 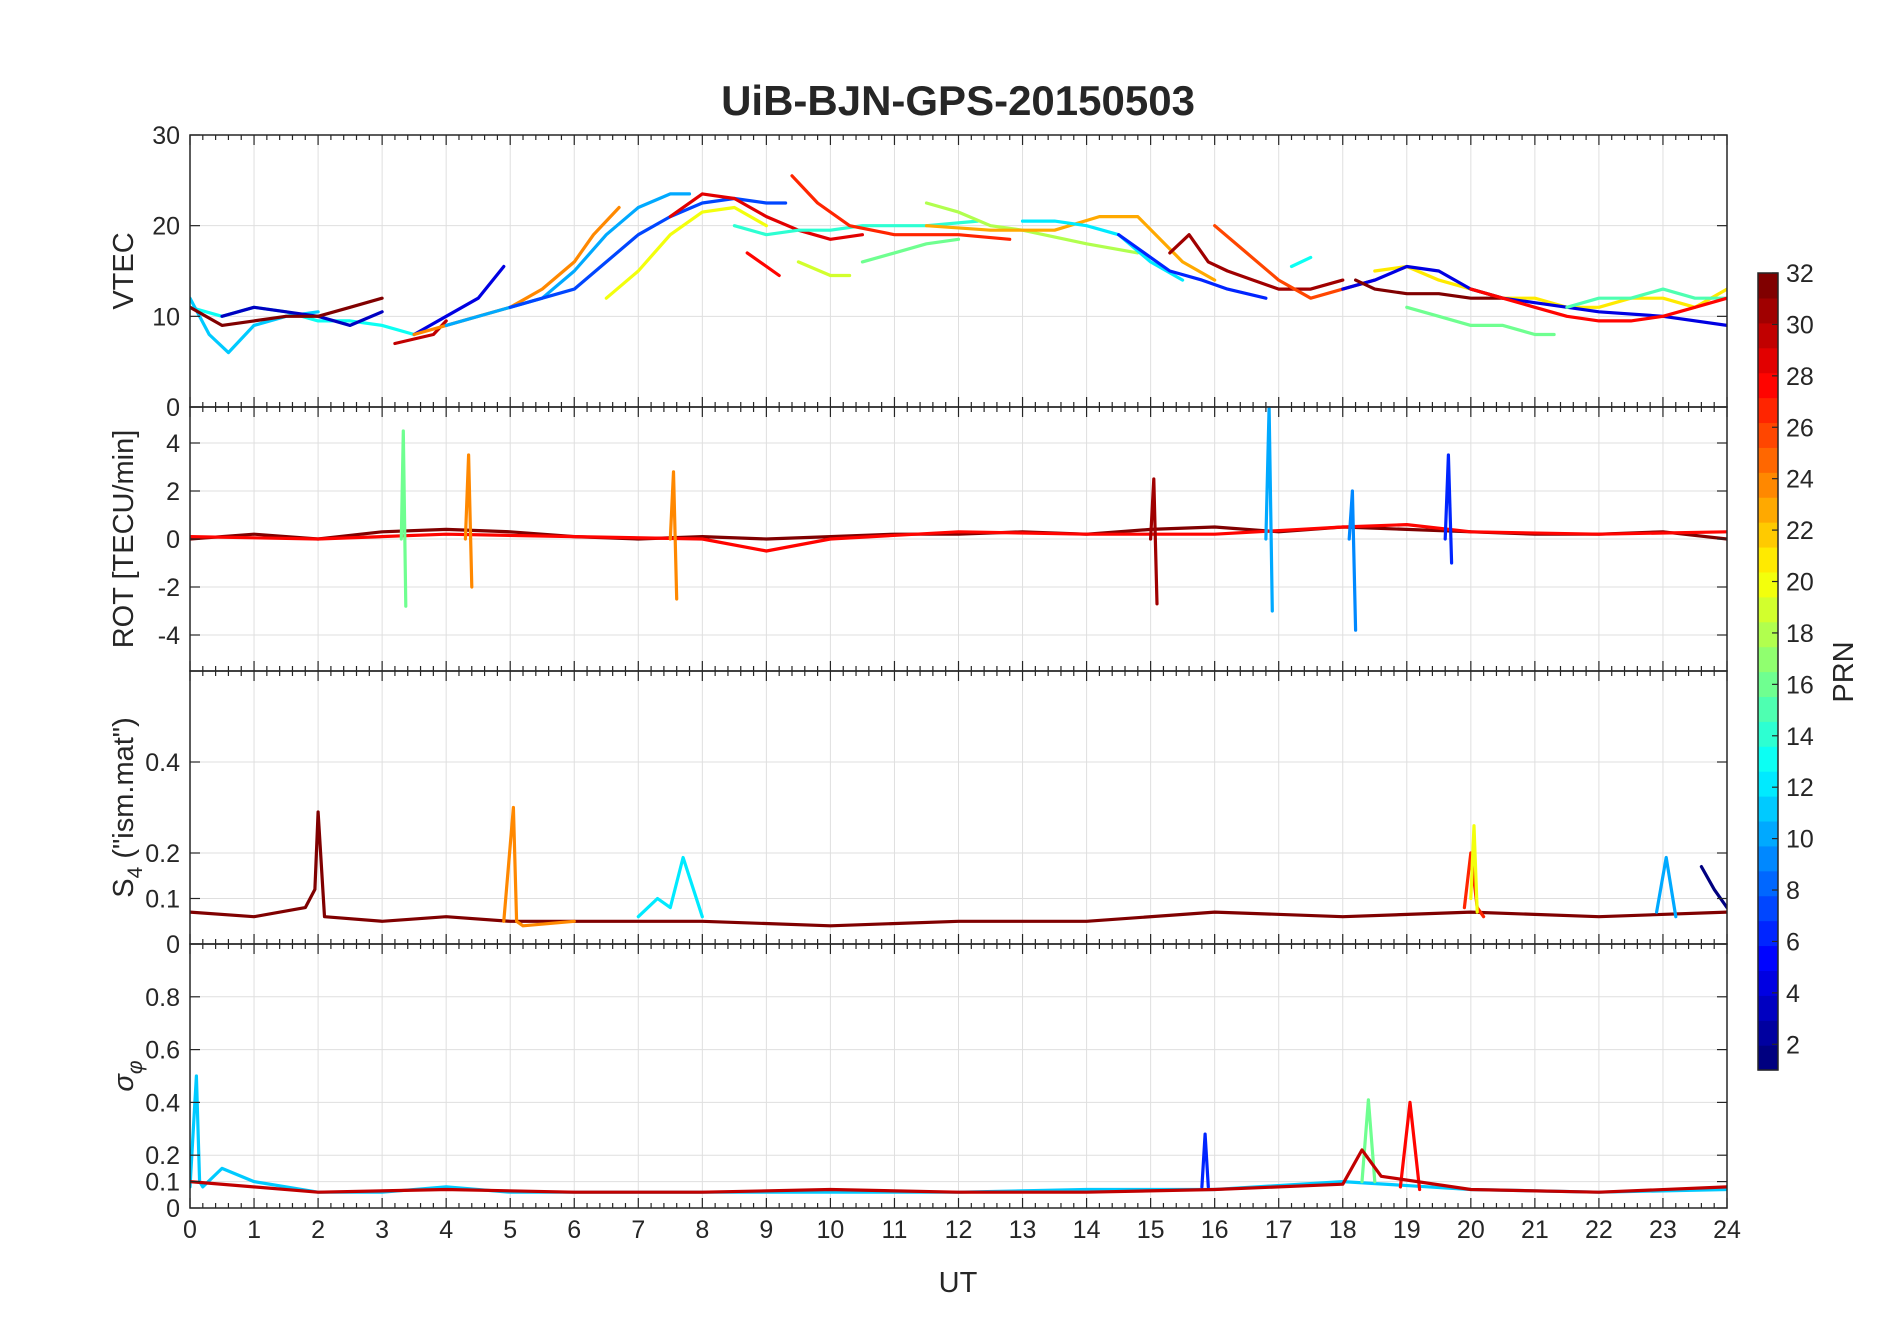 What do you see at coordinates (1279, 1230) in the screenshot?
I see `x-tick-label: 17` at bounding box center [1279, 1230].